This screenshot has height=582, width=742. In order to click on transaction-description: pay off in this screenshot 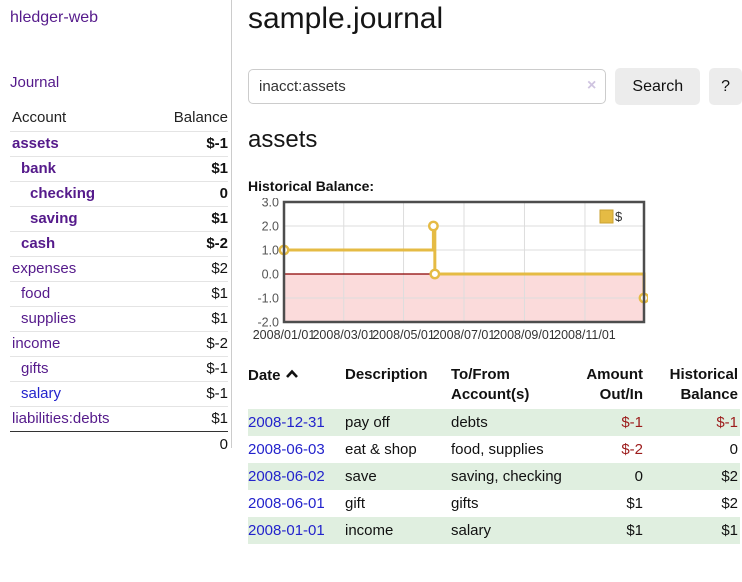, I will do `click(367, 422)`.